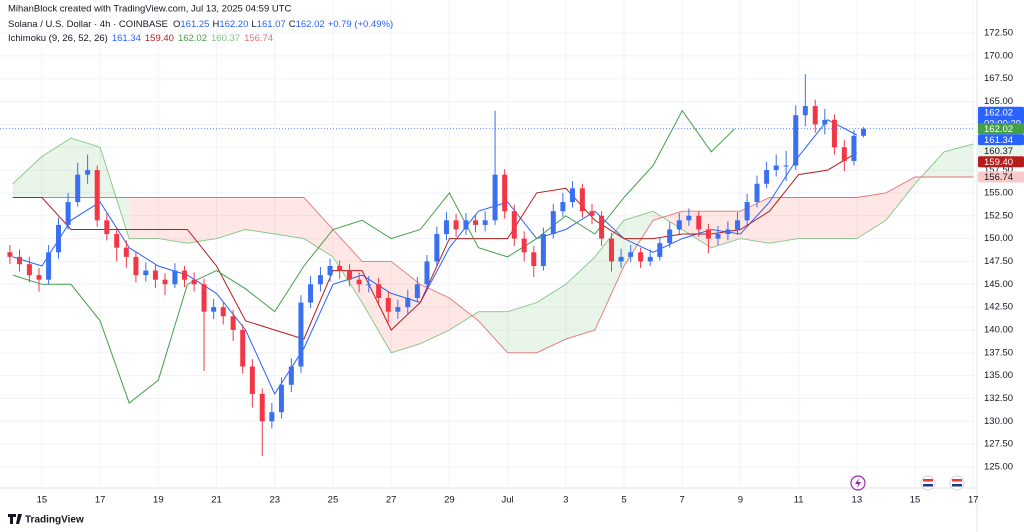 This screenshot has height=532, width=1024. I want to click on y-tick-label: 157.50, so click(998, 170).